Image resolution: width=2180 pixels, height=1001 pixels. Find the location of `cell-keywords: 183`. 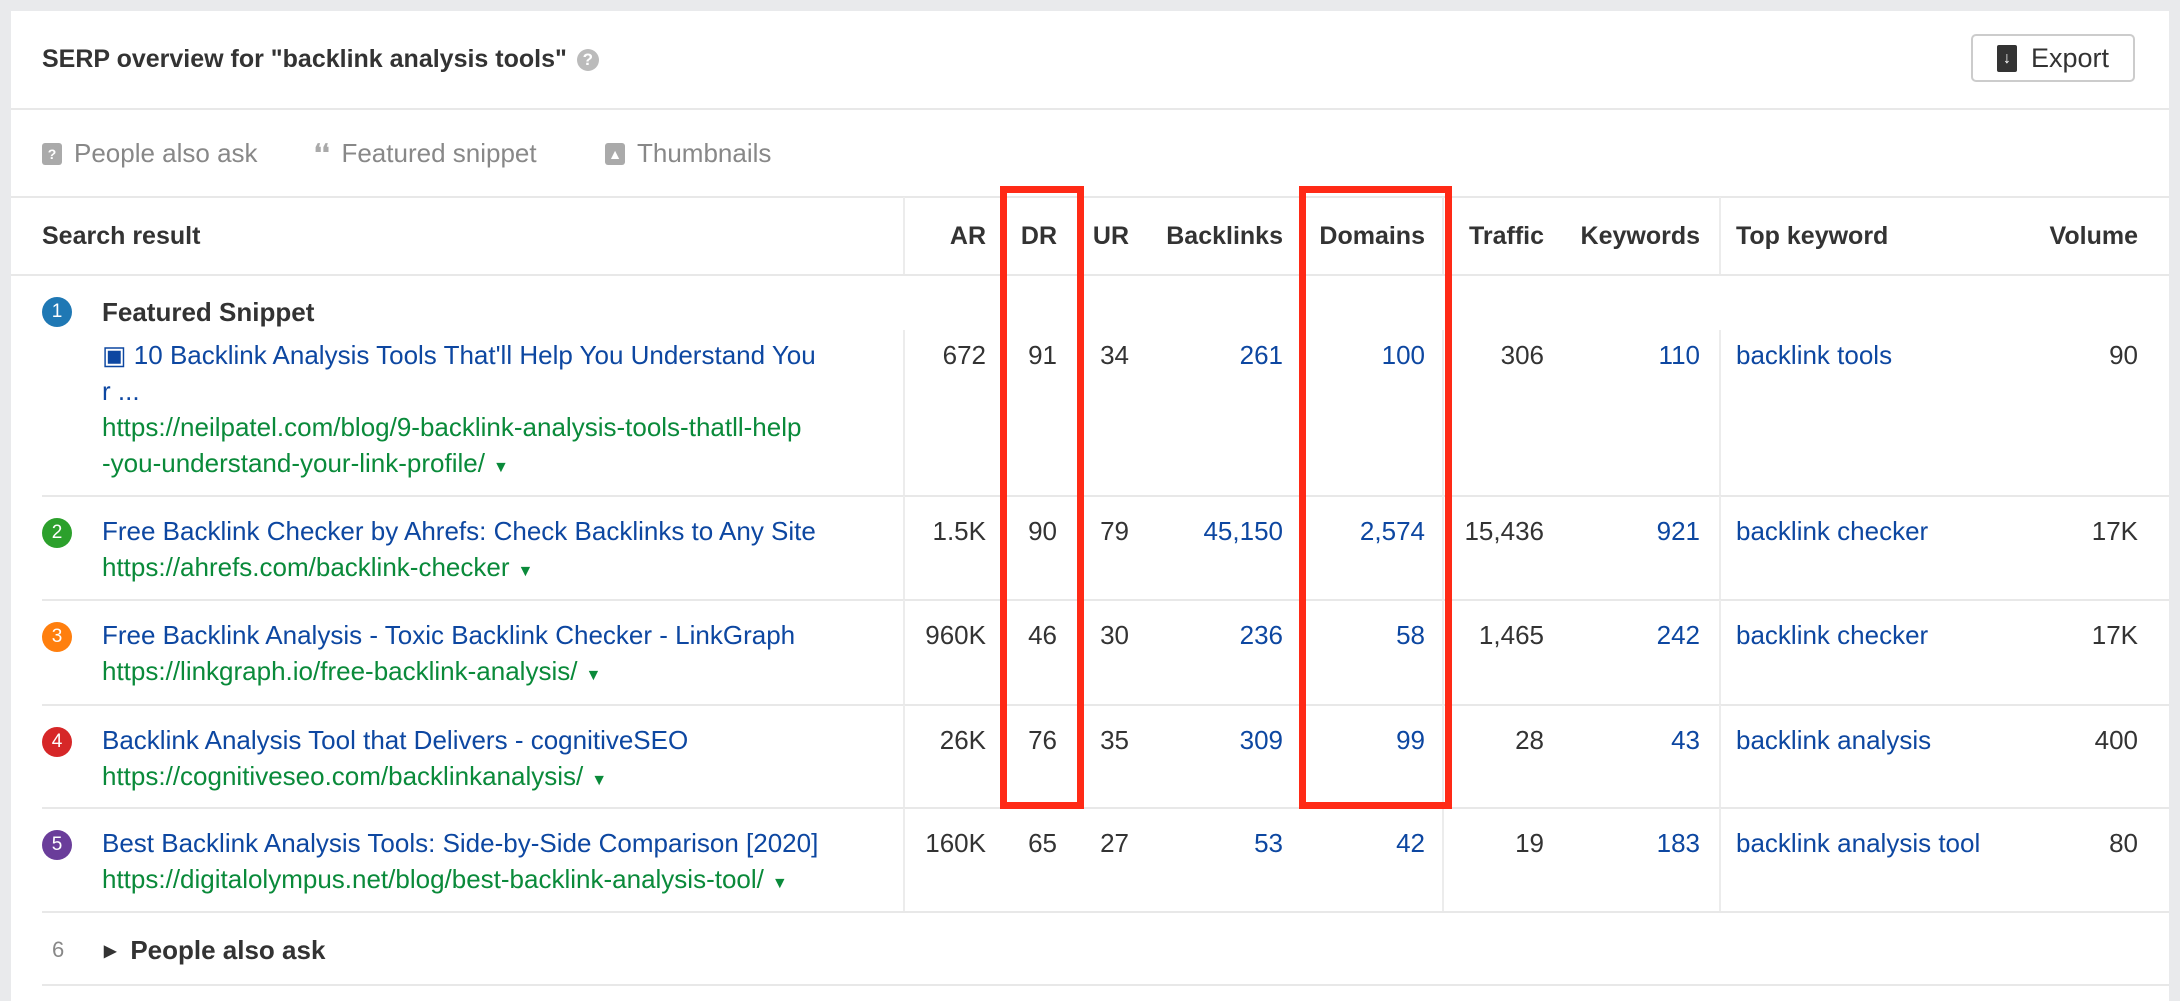

cell-keywords: 183 is located at coordinates (1678, 843).